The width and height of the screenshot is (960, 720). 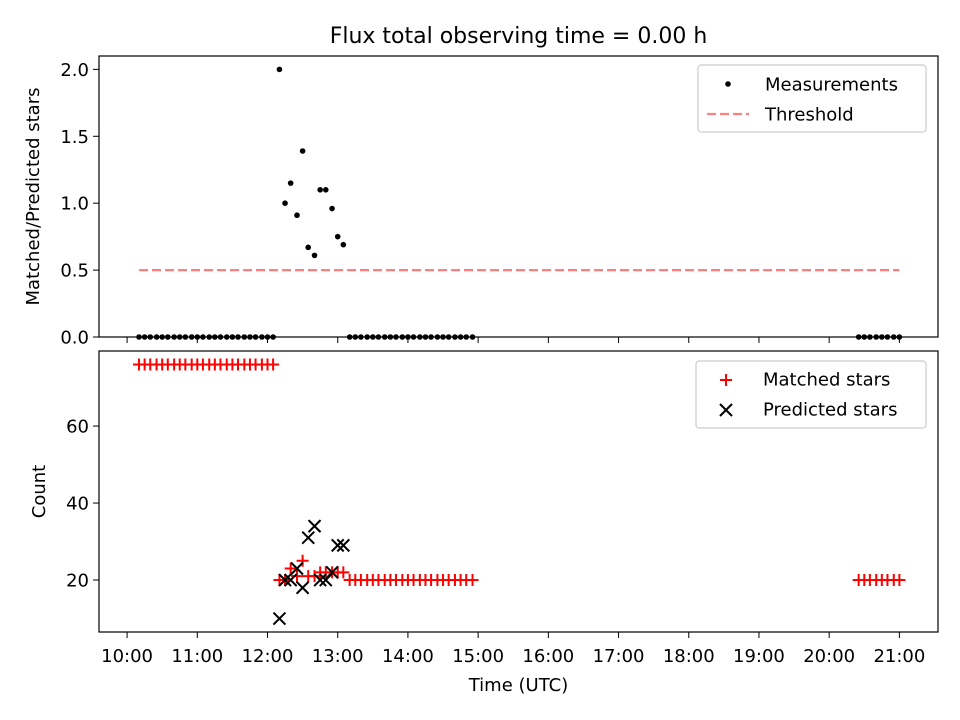 I want to click on bottom-y-tick-label: 60, so click(x=77, y=427).